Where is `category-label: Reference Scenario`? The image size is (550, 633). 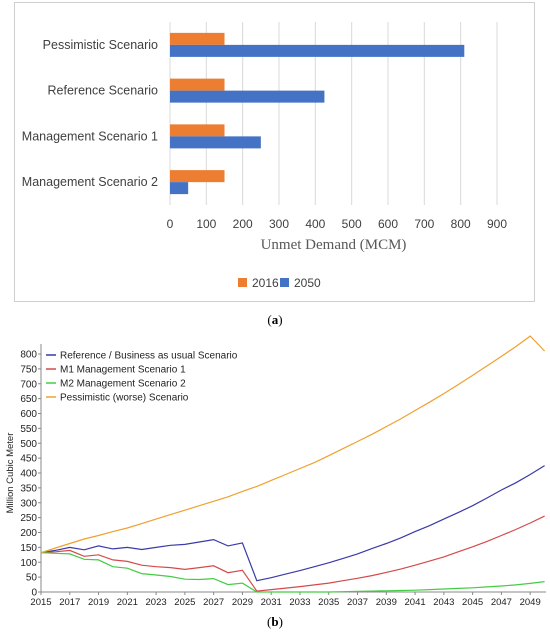 category-label: Reference Scenario is located at coordinates (103, 91).